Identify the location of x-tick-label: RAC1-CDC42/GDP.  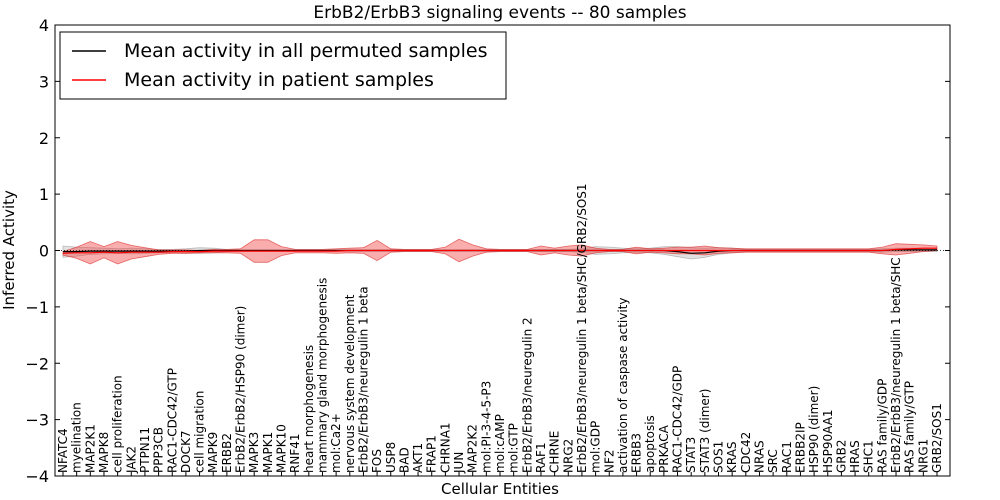
(678, 419).